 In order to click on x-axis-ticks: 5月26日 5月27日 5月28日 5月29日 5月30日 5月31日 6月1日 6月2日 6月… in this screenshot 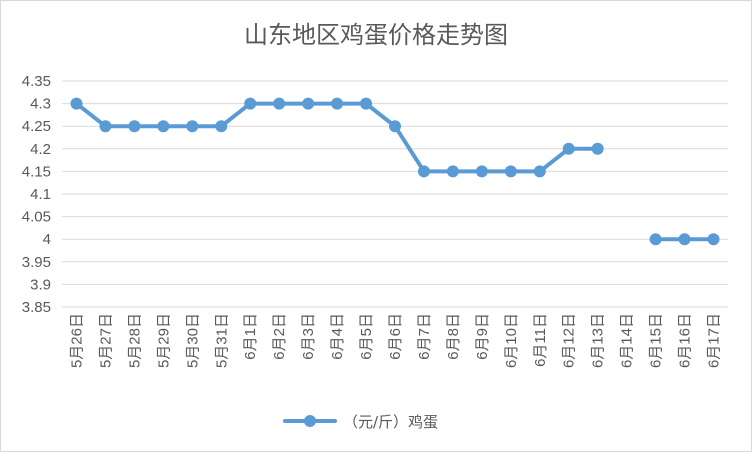, I will do `click(395, 340)`.